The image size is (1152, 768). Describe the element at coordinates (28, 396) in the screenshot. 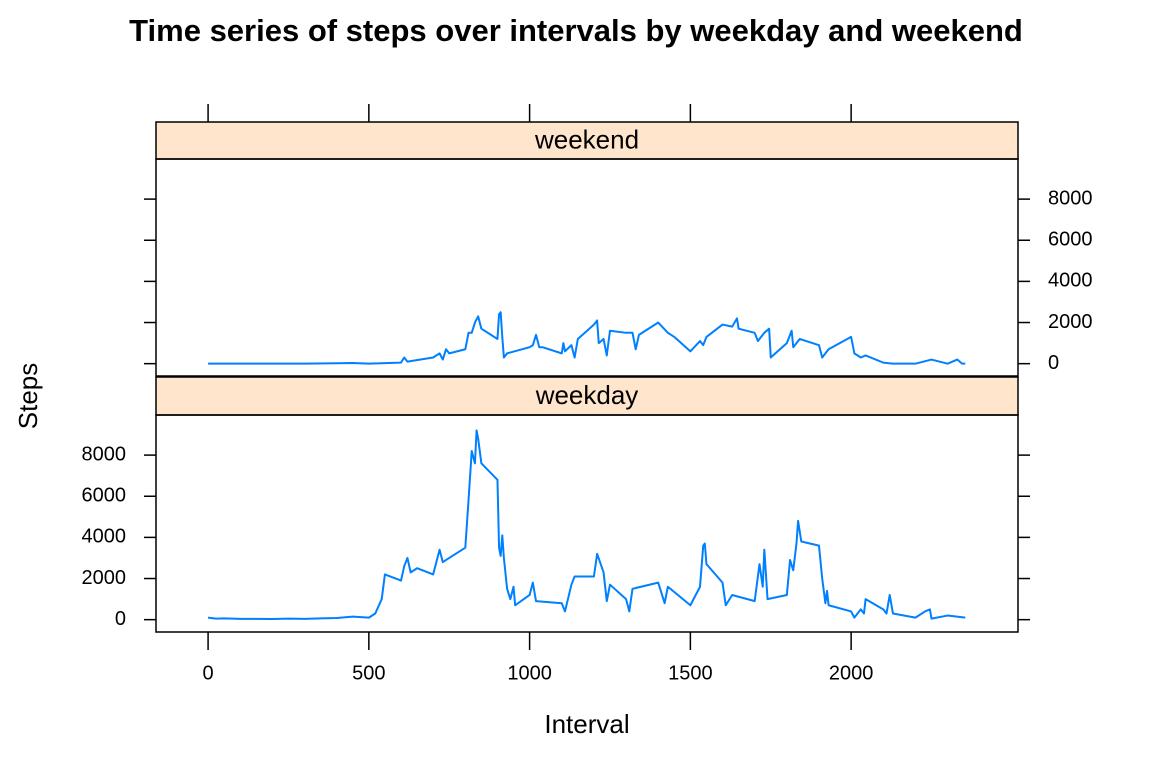

I see `y-axis-label: Steps` at that location.